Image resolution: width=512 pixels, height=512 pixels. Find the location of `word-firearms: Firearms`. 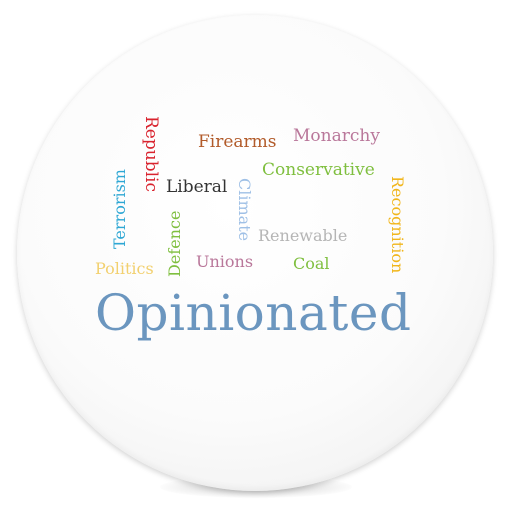

word-firearms: Firearms is located at coordinates (237, 142).